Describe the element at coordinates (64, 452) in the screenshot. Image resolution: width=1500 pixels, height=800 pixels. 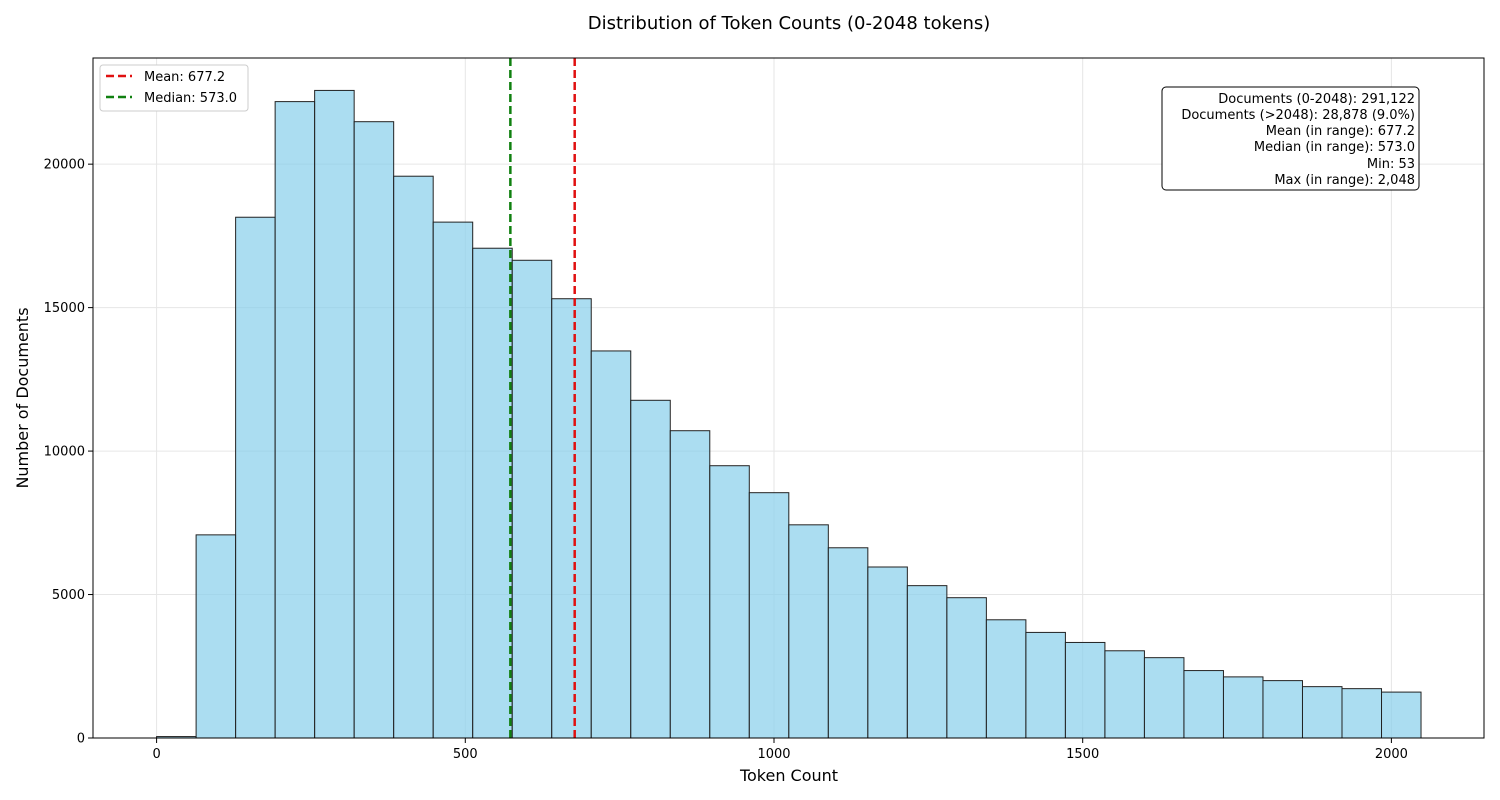
I see `y-tick-label: 10000` at that location.